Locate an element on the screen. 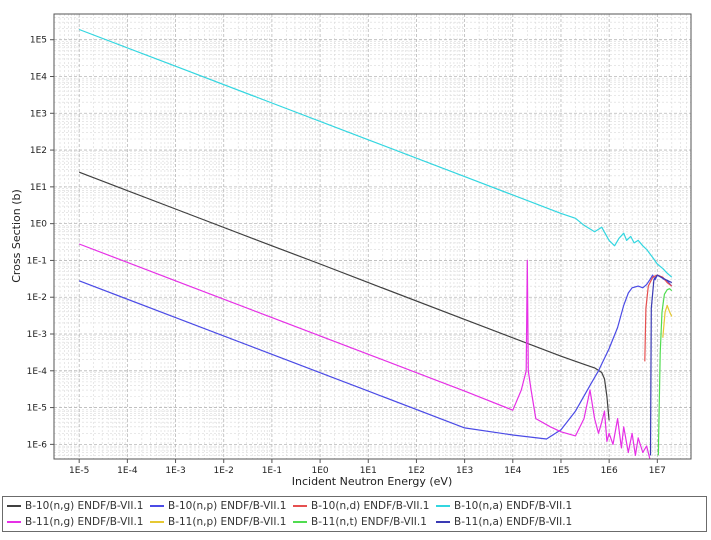 This screenshot has width=711, height=540. legend-entry-b10-ng: B-10(n,g) ENDF/B-VII.1 is located at coordinates (78, 506).